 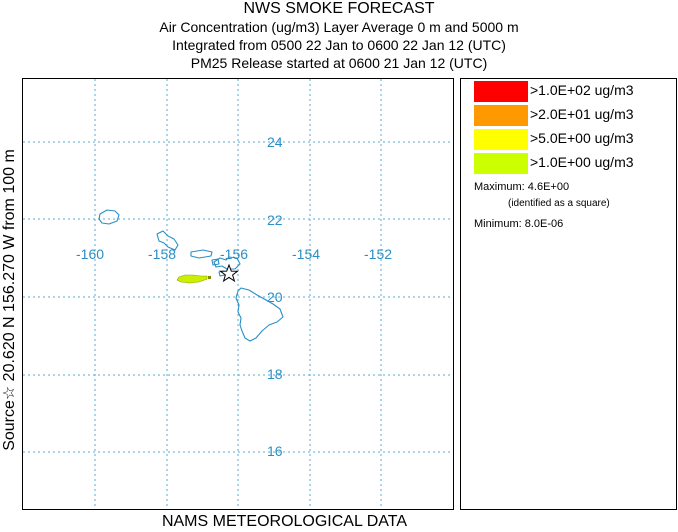 What do you see at coordinates (582, 90) in the screenshot?
I see `legend-label: >1.0E+02 ug/m3` at bounding box center [582, 90].